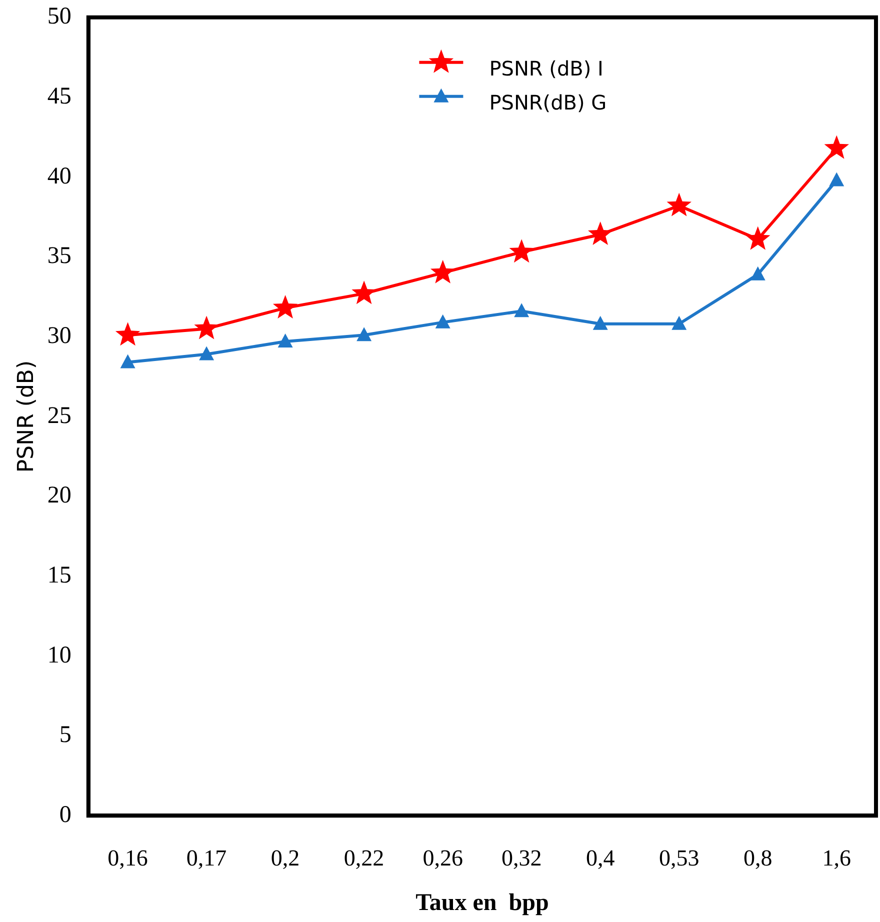 This screenshot has width=880, height=922. What do you see at coordinates (59, 17) in the screenshot?
I see `y-tick-label: 50` at bounding box center [59, 17].